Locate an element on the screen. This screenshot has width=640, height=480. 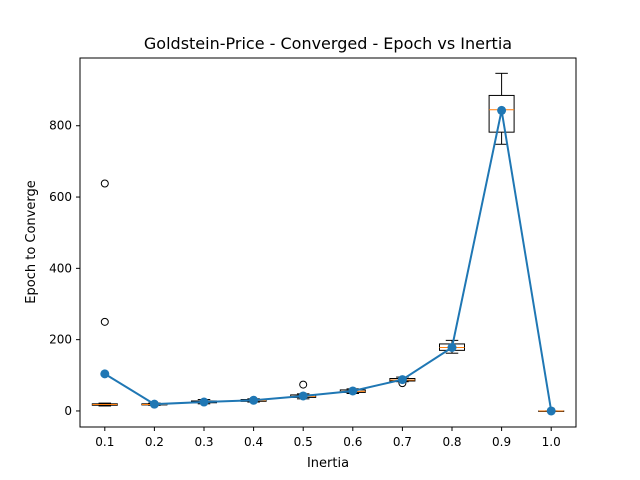
x-tick-label: 0.5 is located at coordinates (303, 442).